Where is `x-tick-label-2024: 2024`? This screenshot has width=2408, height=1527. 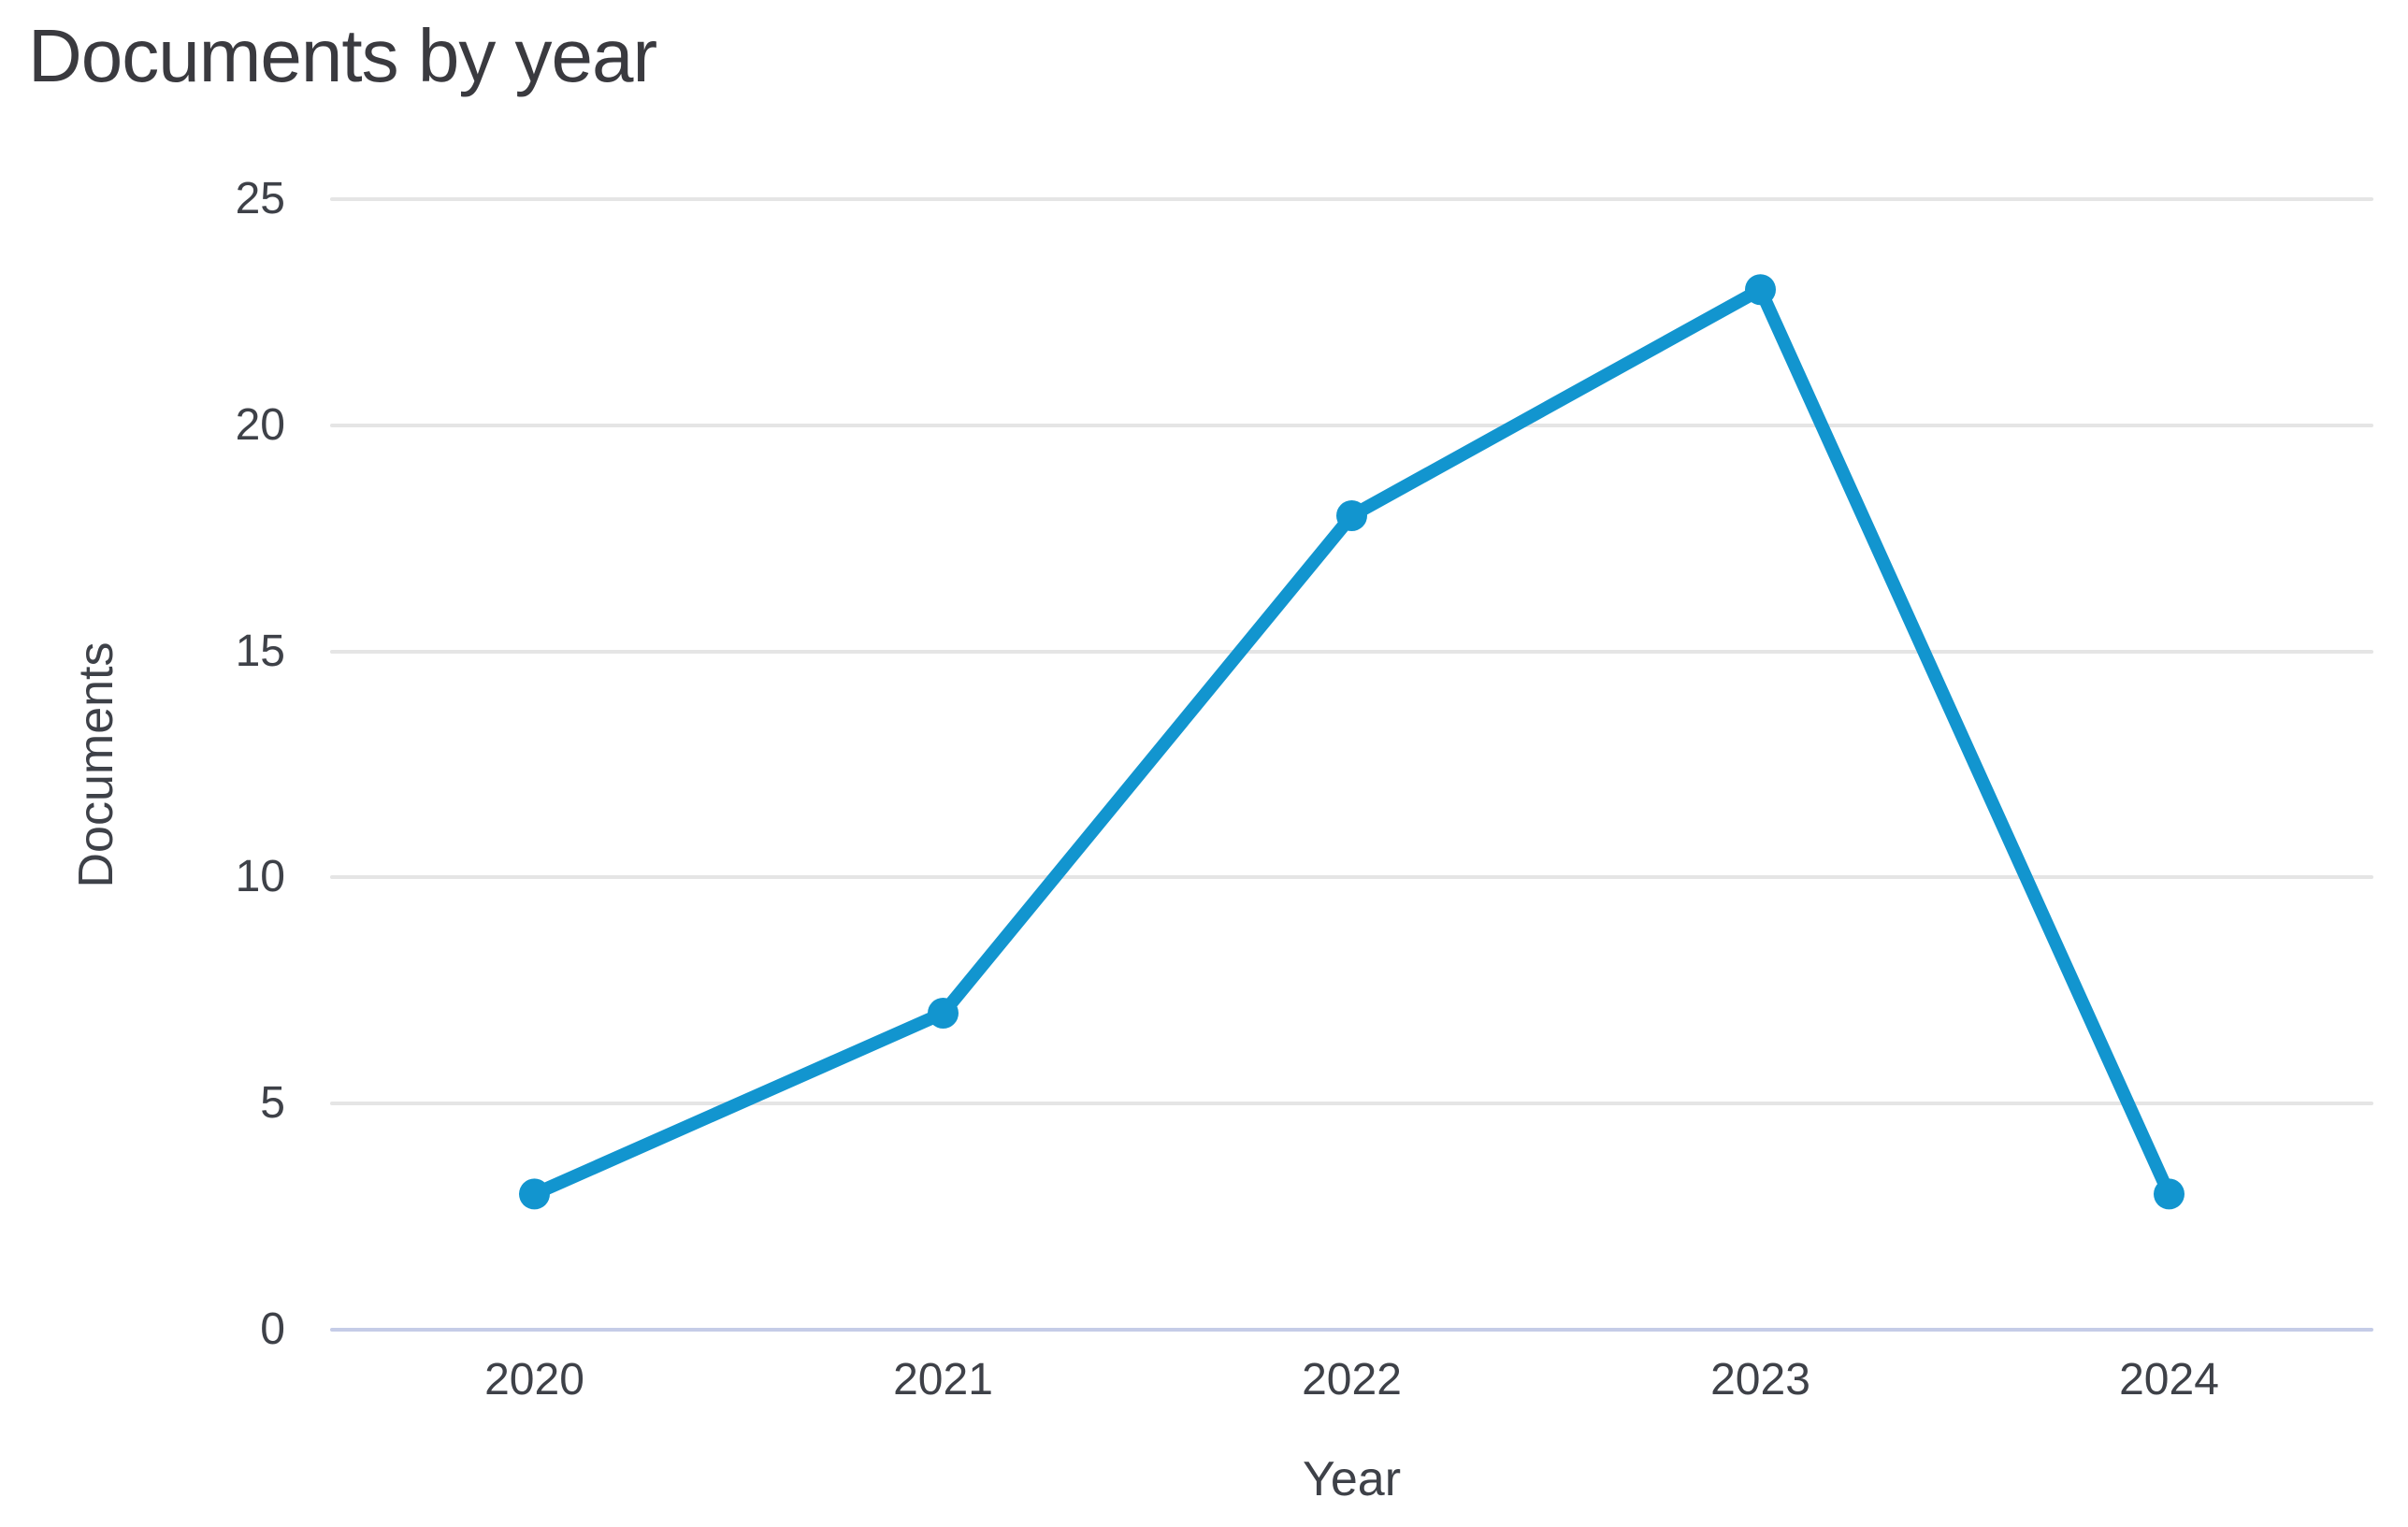 x-tick-label-2024: 2024 is located at coordinates (2169, 1380).